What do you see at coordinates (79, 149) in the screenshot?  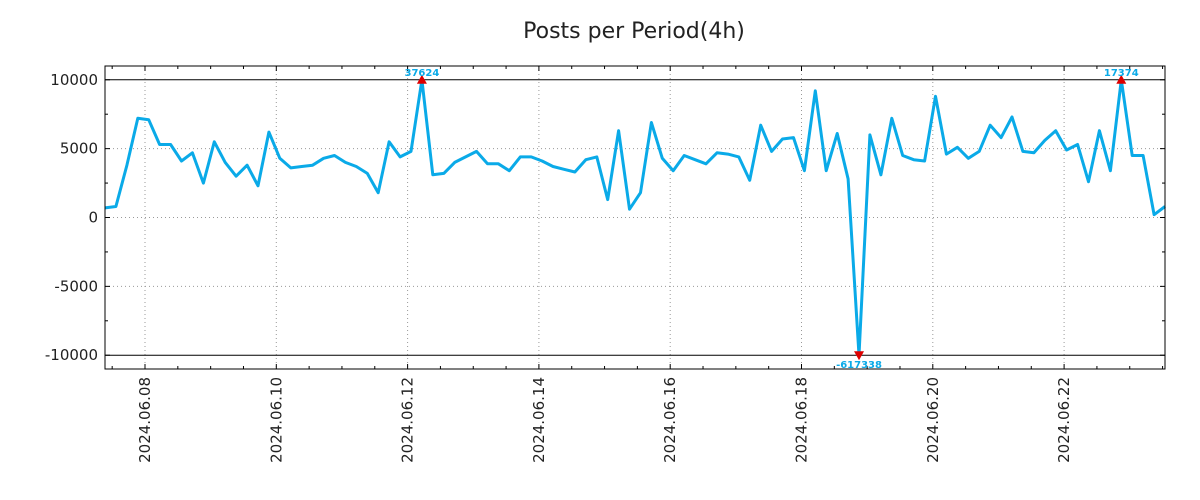 I see `y-tick-label: 5000` at bounding box center [79, 149].